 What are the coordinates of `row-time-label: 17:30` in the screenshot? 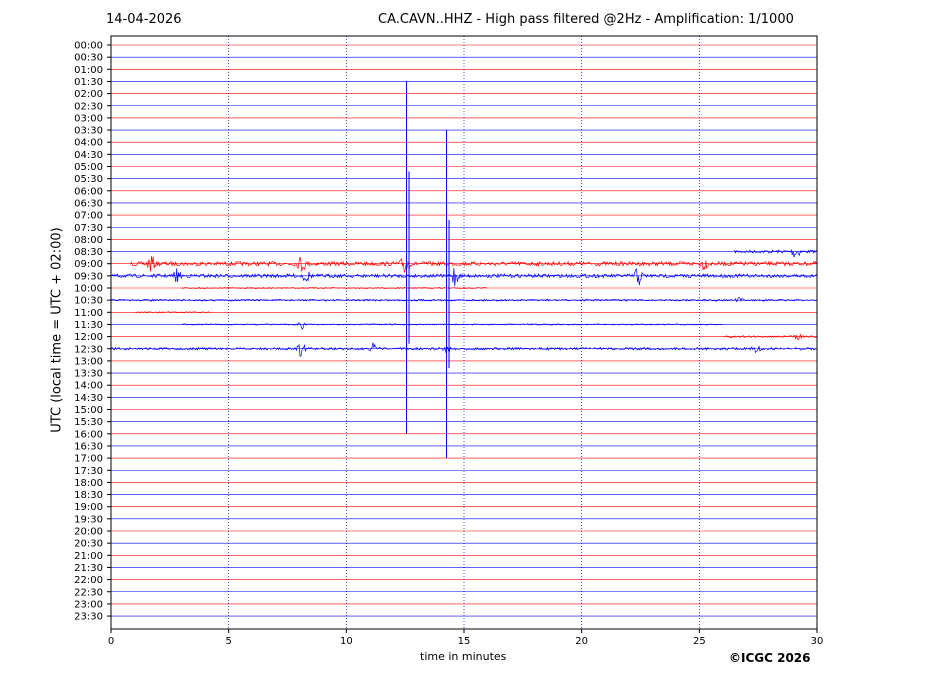 It's located at (88, 471).